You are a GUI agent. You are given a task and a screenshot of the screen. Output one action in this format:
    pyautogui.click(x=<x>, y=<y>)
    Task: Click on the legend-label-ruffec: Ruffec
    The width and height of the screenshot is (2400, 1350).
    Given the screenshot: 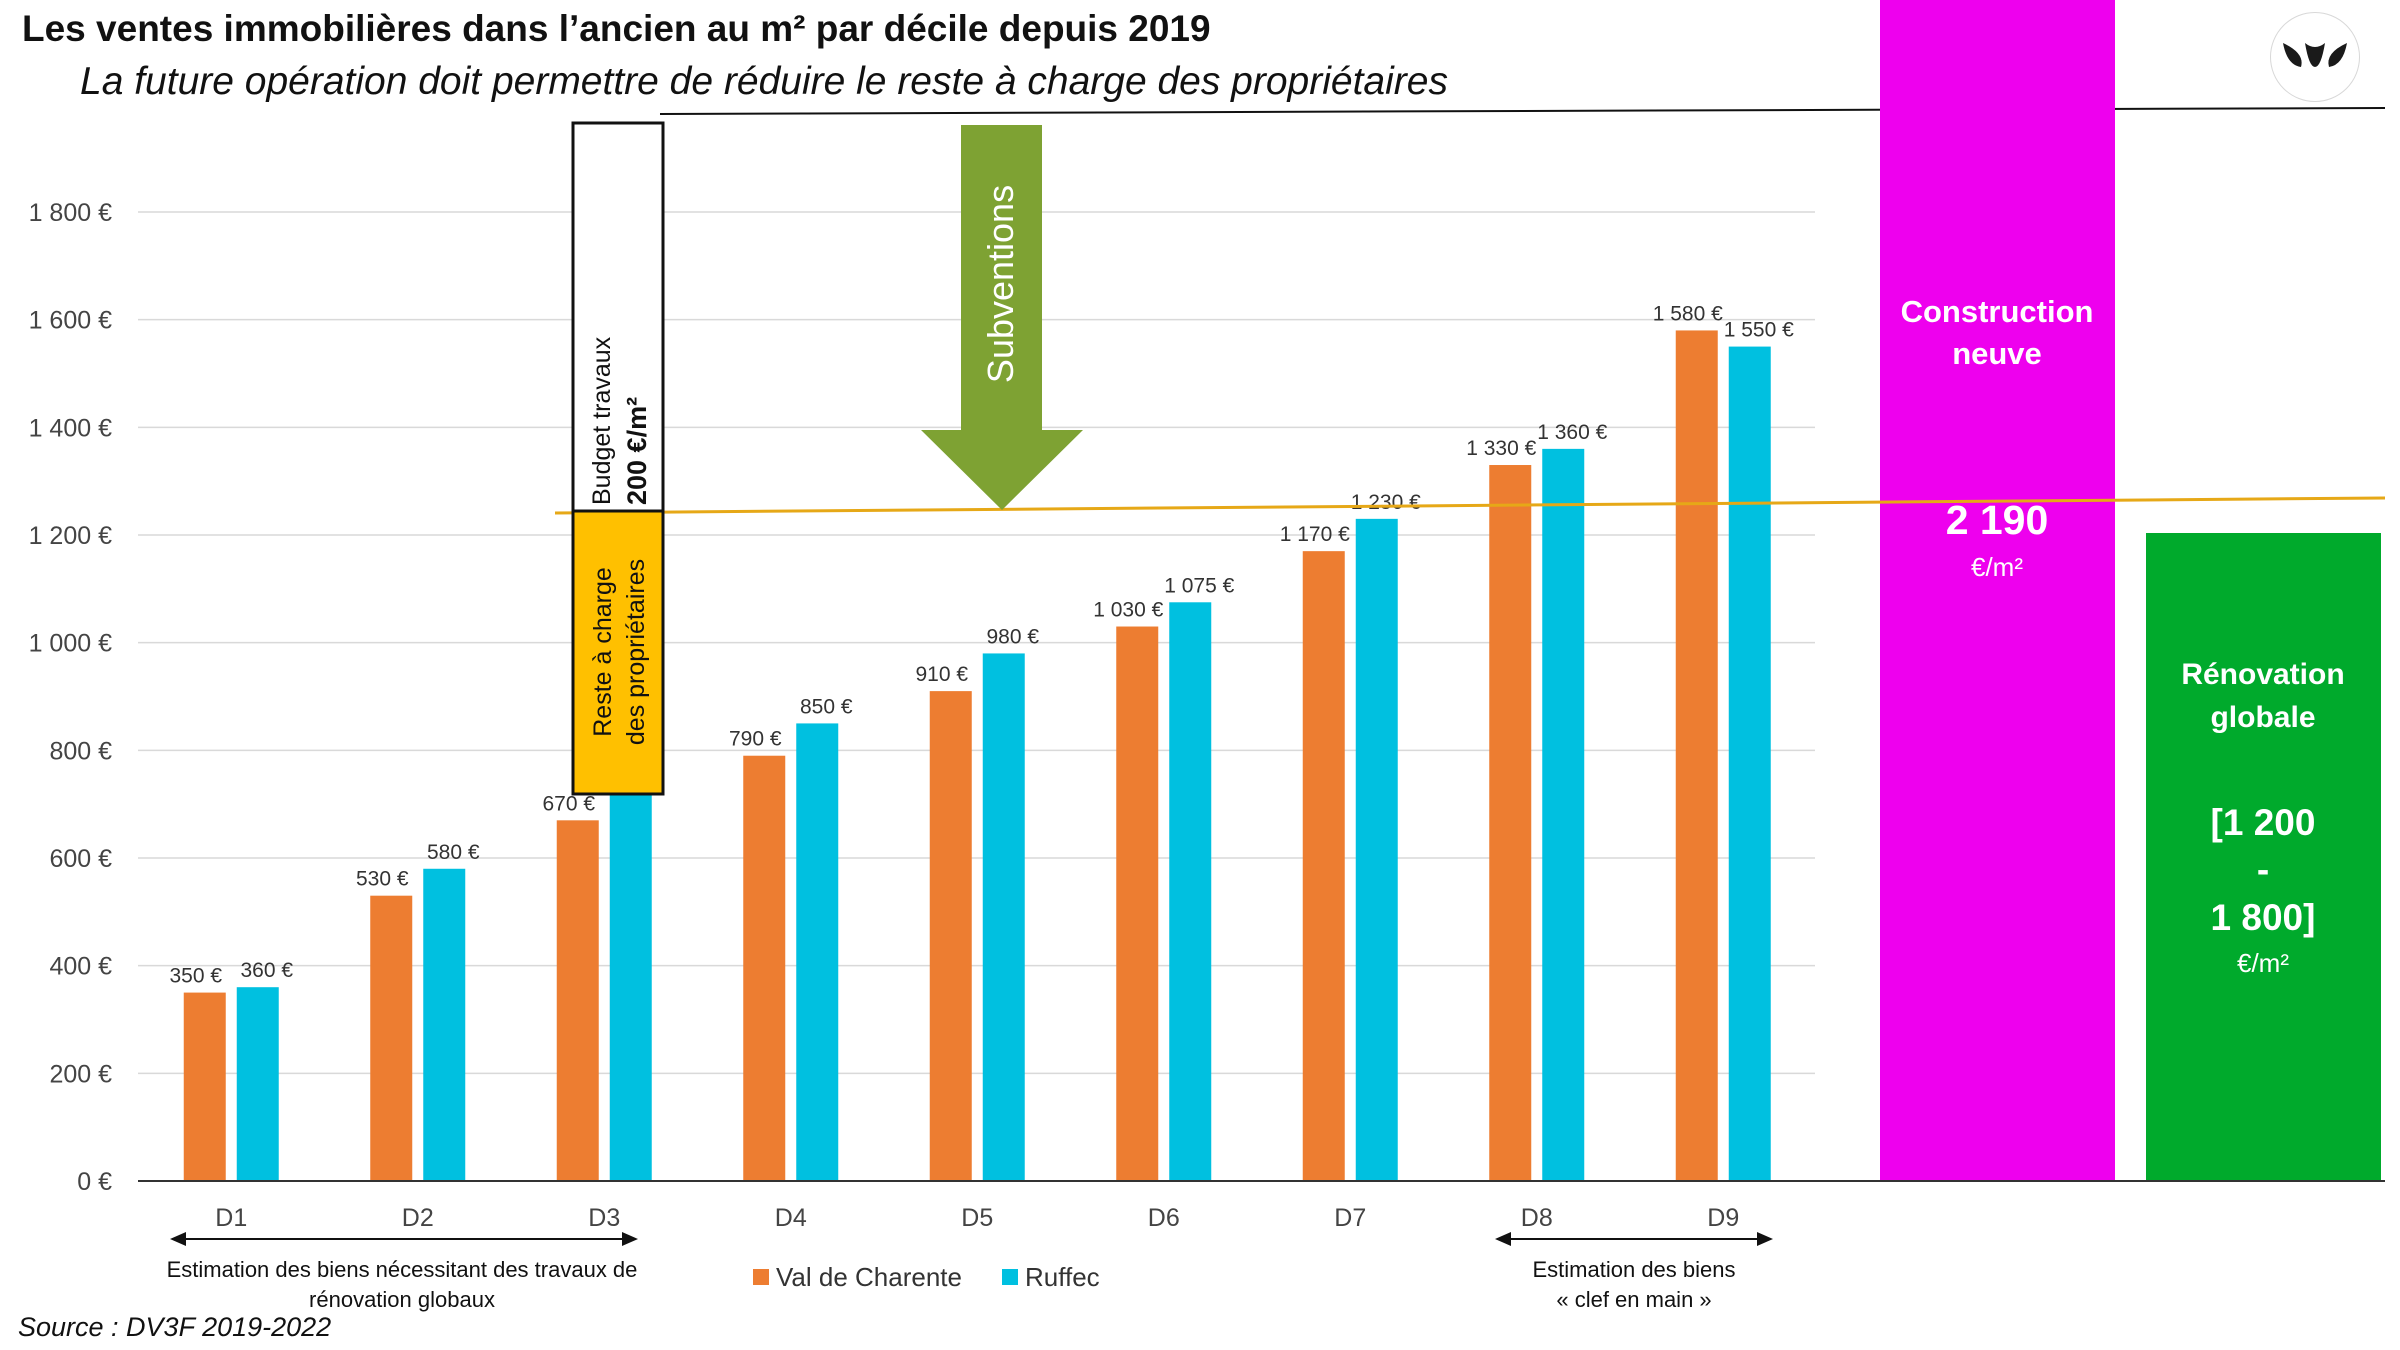 What is the action you would take?
    pyautogui.click(x=1062, y=1277)
    